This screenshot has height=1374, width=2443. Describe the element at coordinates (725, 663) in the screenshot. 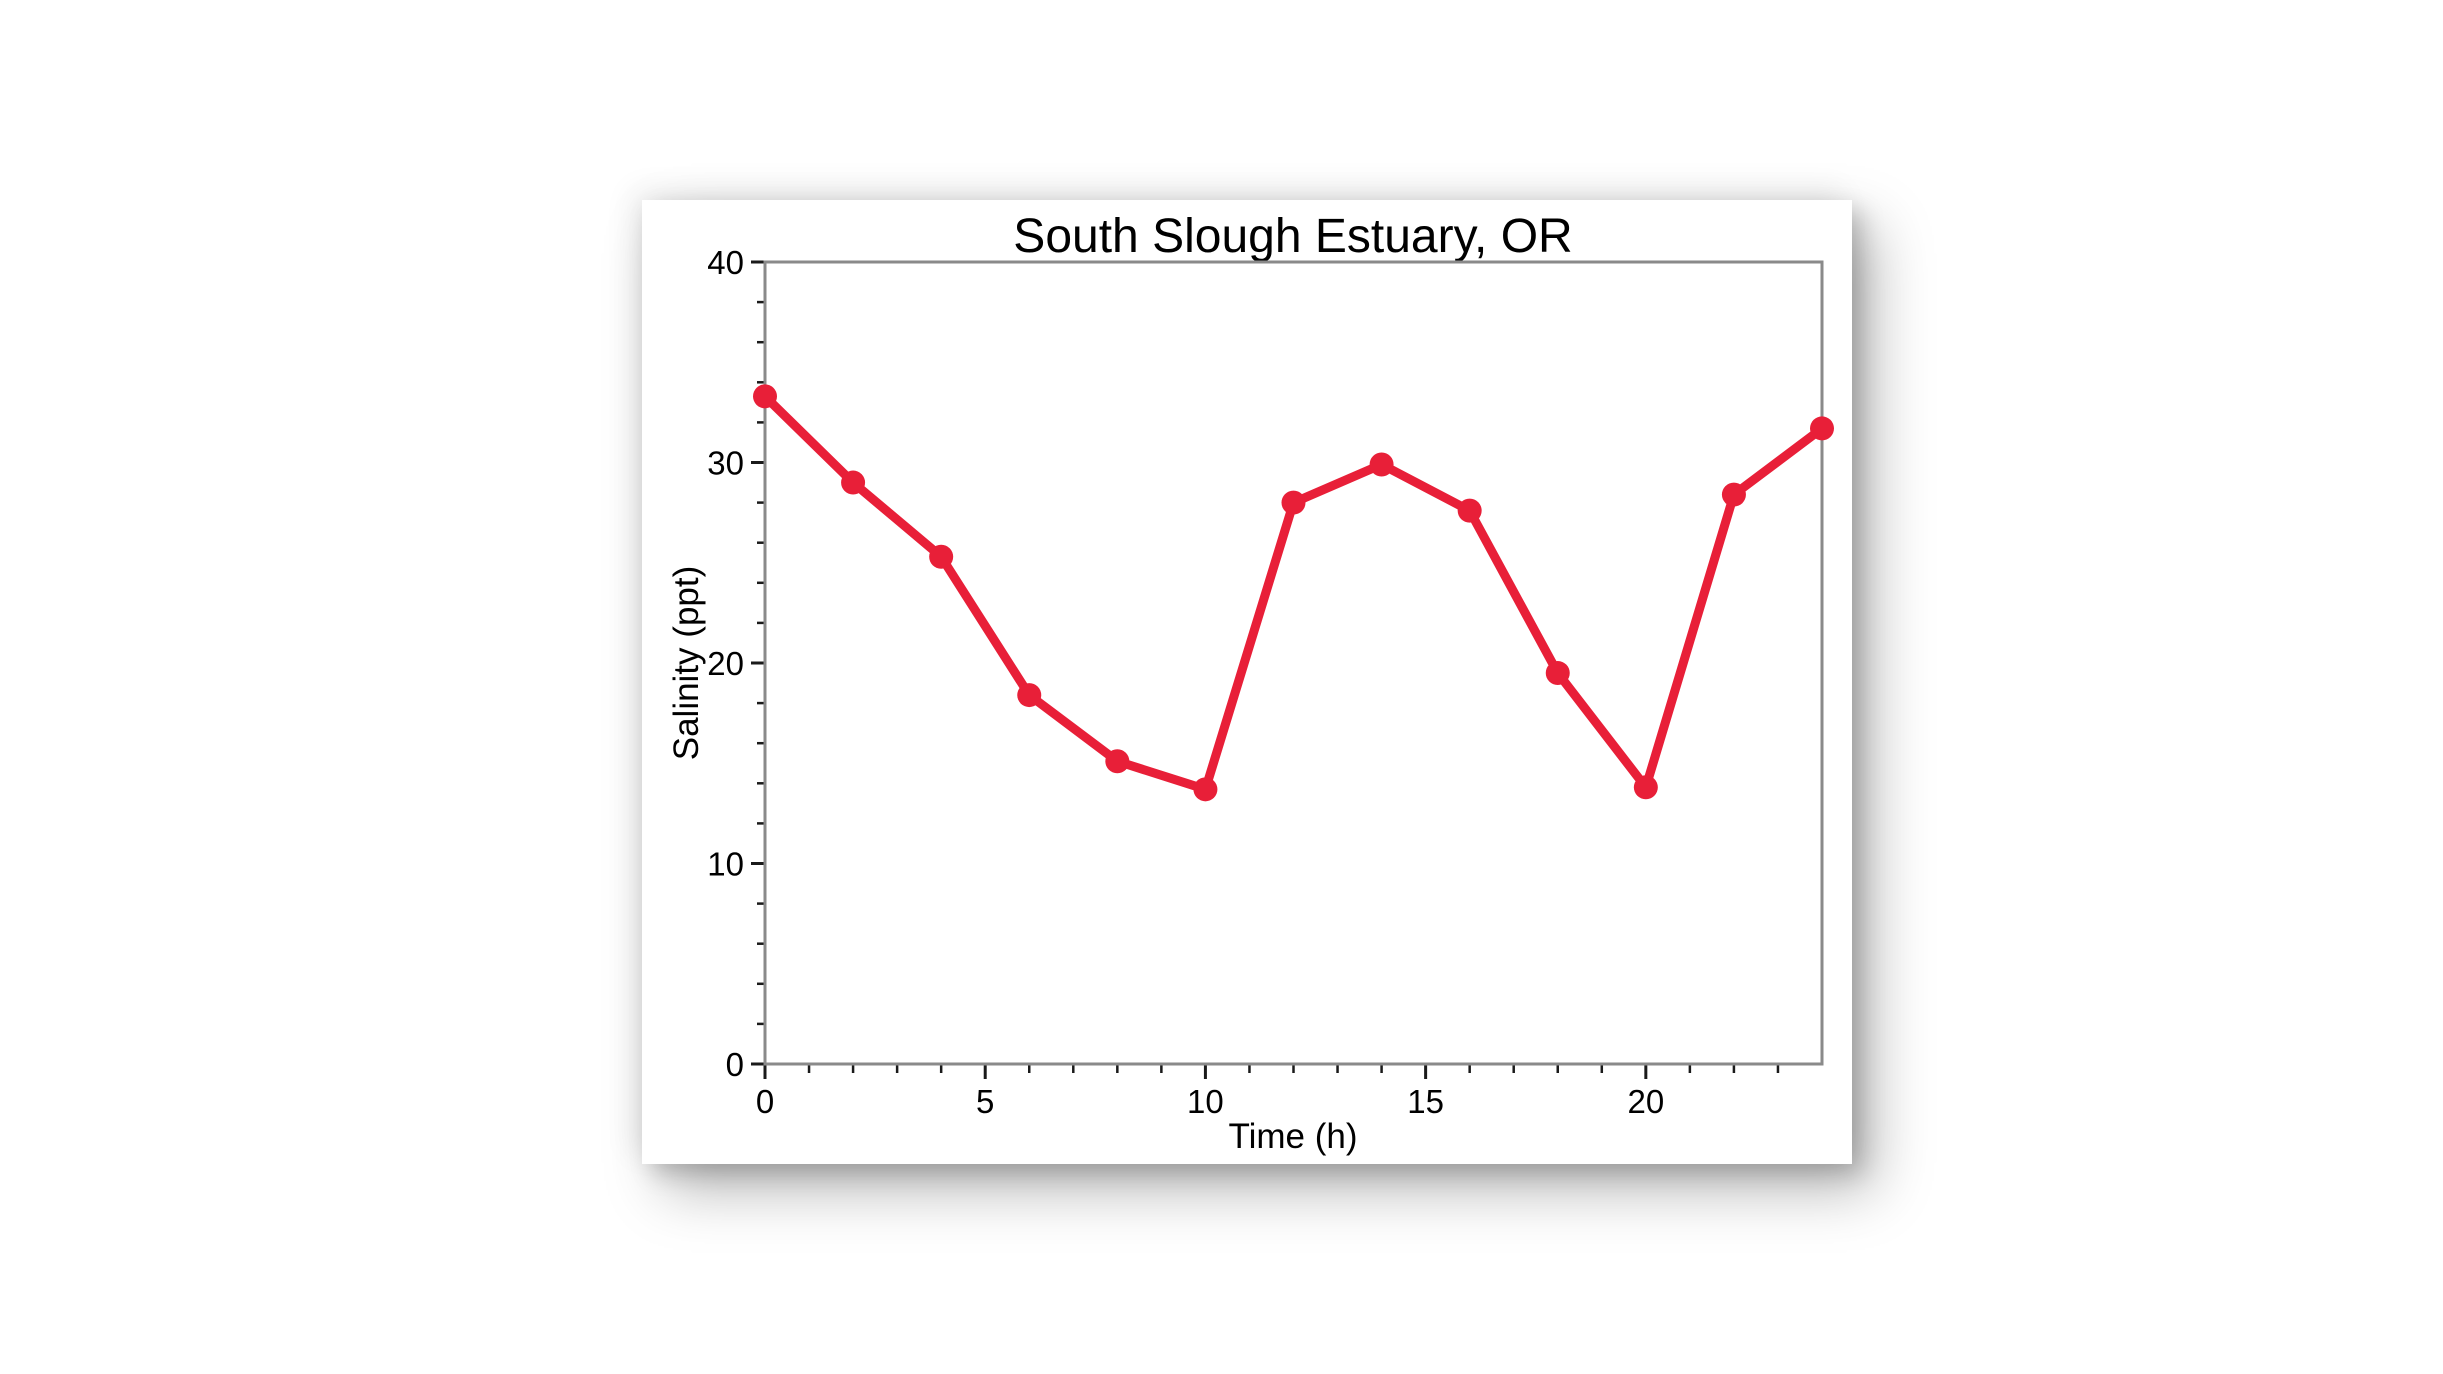

I see `y-tick-label: 20` at that location.